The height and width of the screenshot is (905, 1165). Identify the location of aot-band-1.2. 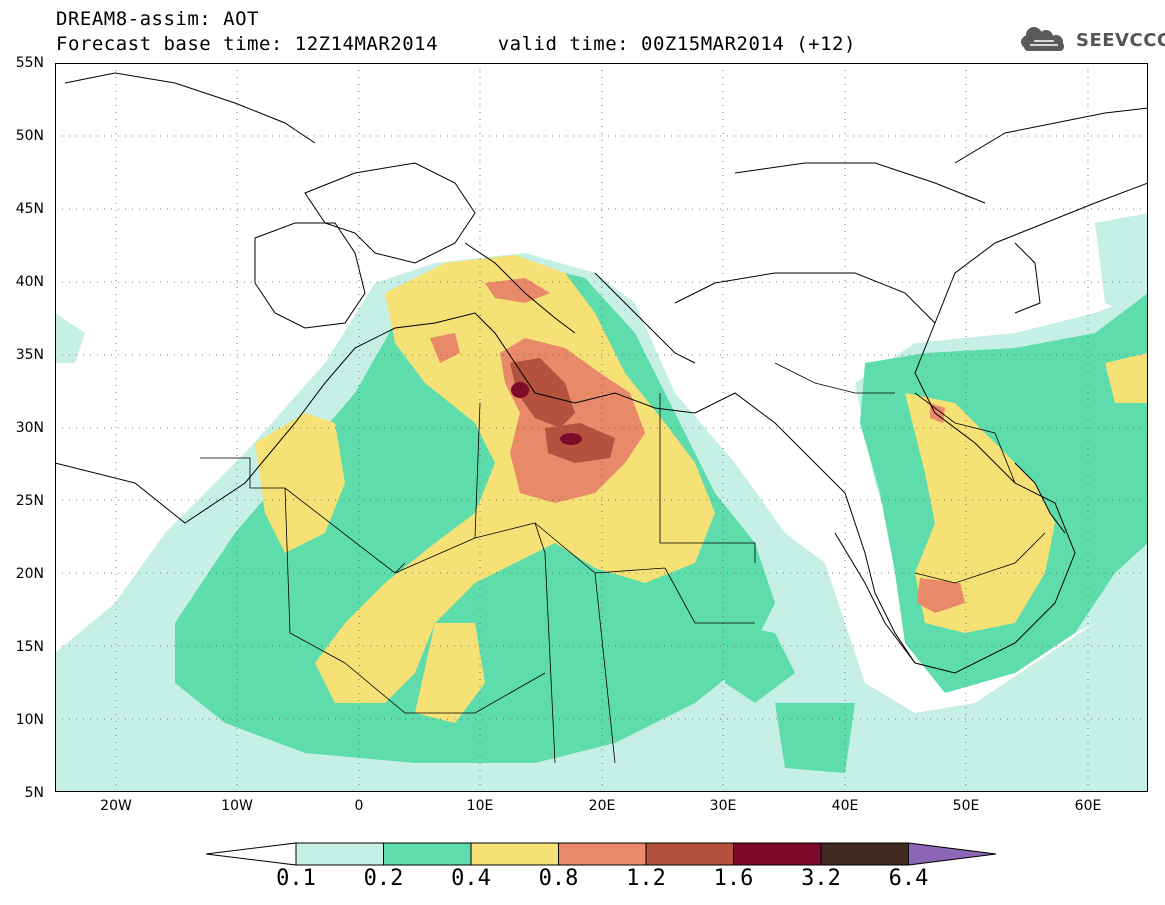
(562, 410).